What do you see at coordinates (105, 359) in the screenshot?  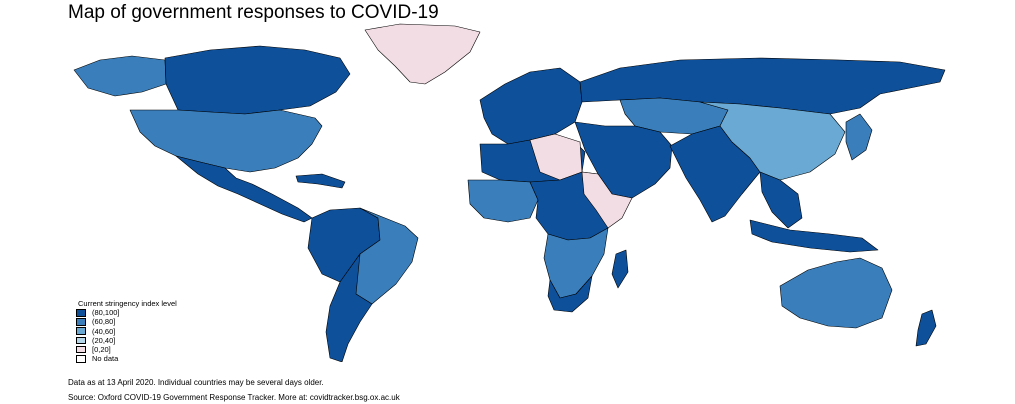 I see `legend-label: No data` at bounding box center [105, 359].